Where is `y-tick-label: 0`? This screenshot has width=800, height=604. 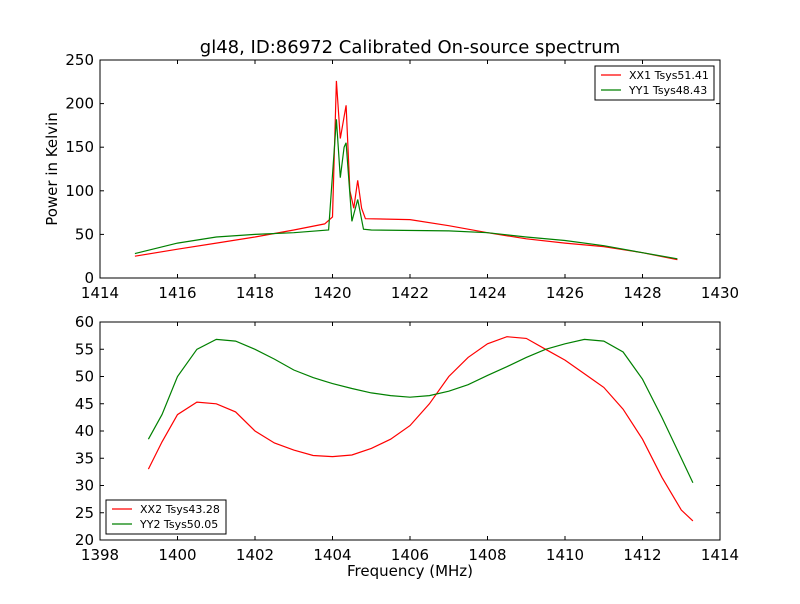 y-tick-label: 0 is located at coordinates (89, 278).